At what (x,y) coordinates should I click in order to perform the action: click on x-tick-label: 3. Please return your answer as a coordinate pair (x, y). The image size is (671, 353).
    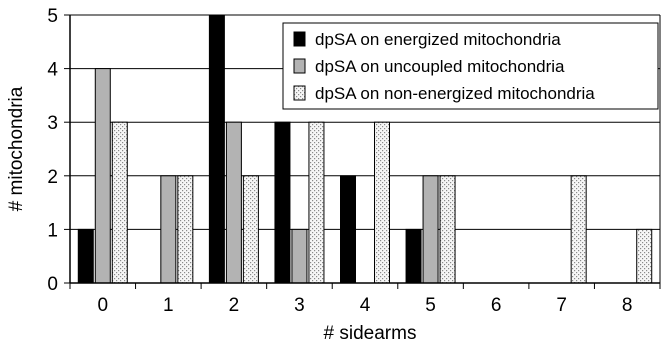
    Looking at the image, I should click on (299, 305).